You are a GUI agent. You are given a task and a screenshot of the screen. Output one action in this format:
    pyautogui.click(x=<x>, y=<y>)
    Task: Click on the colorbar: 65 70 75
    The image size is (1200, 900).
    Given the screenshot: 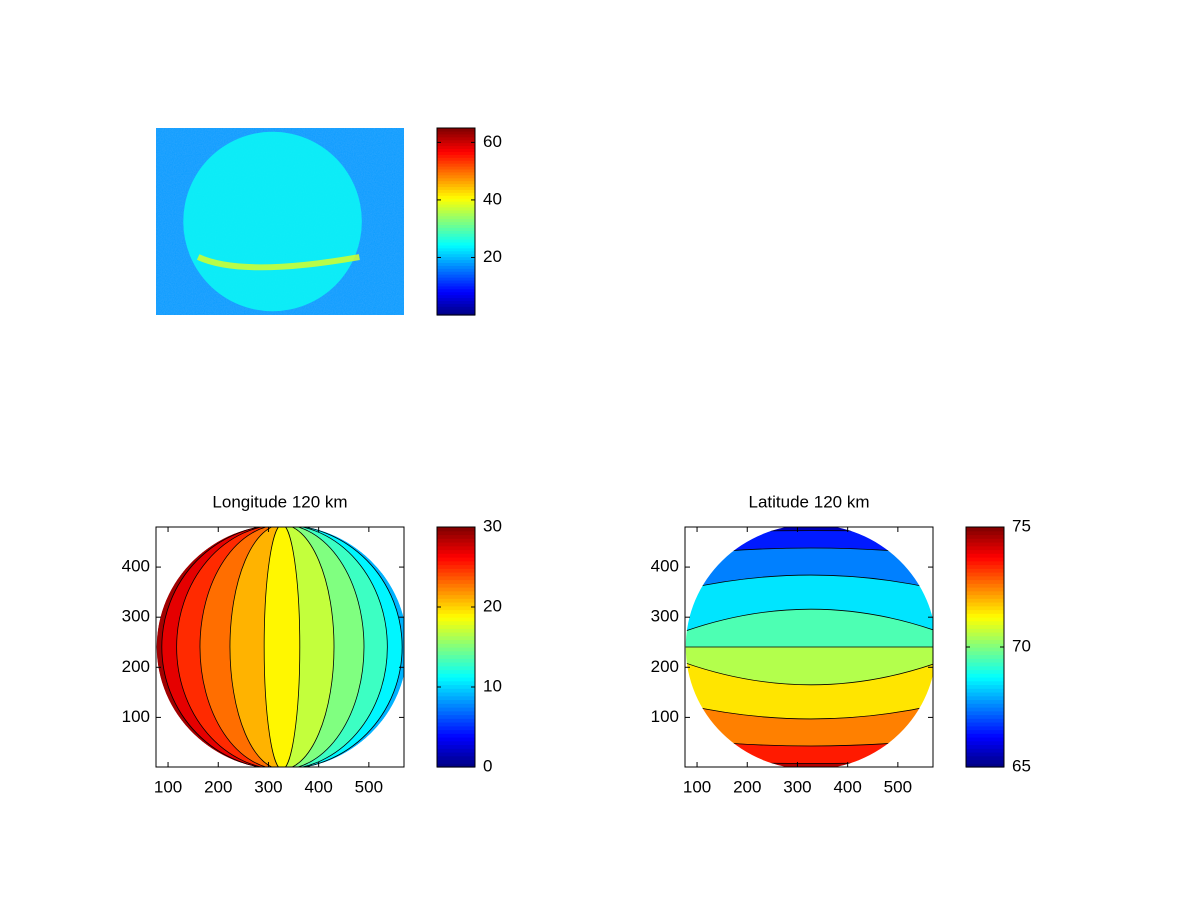 What is the action you would take?
    pyautogui.click(x=998, y=645)
    